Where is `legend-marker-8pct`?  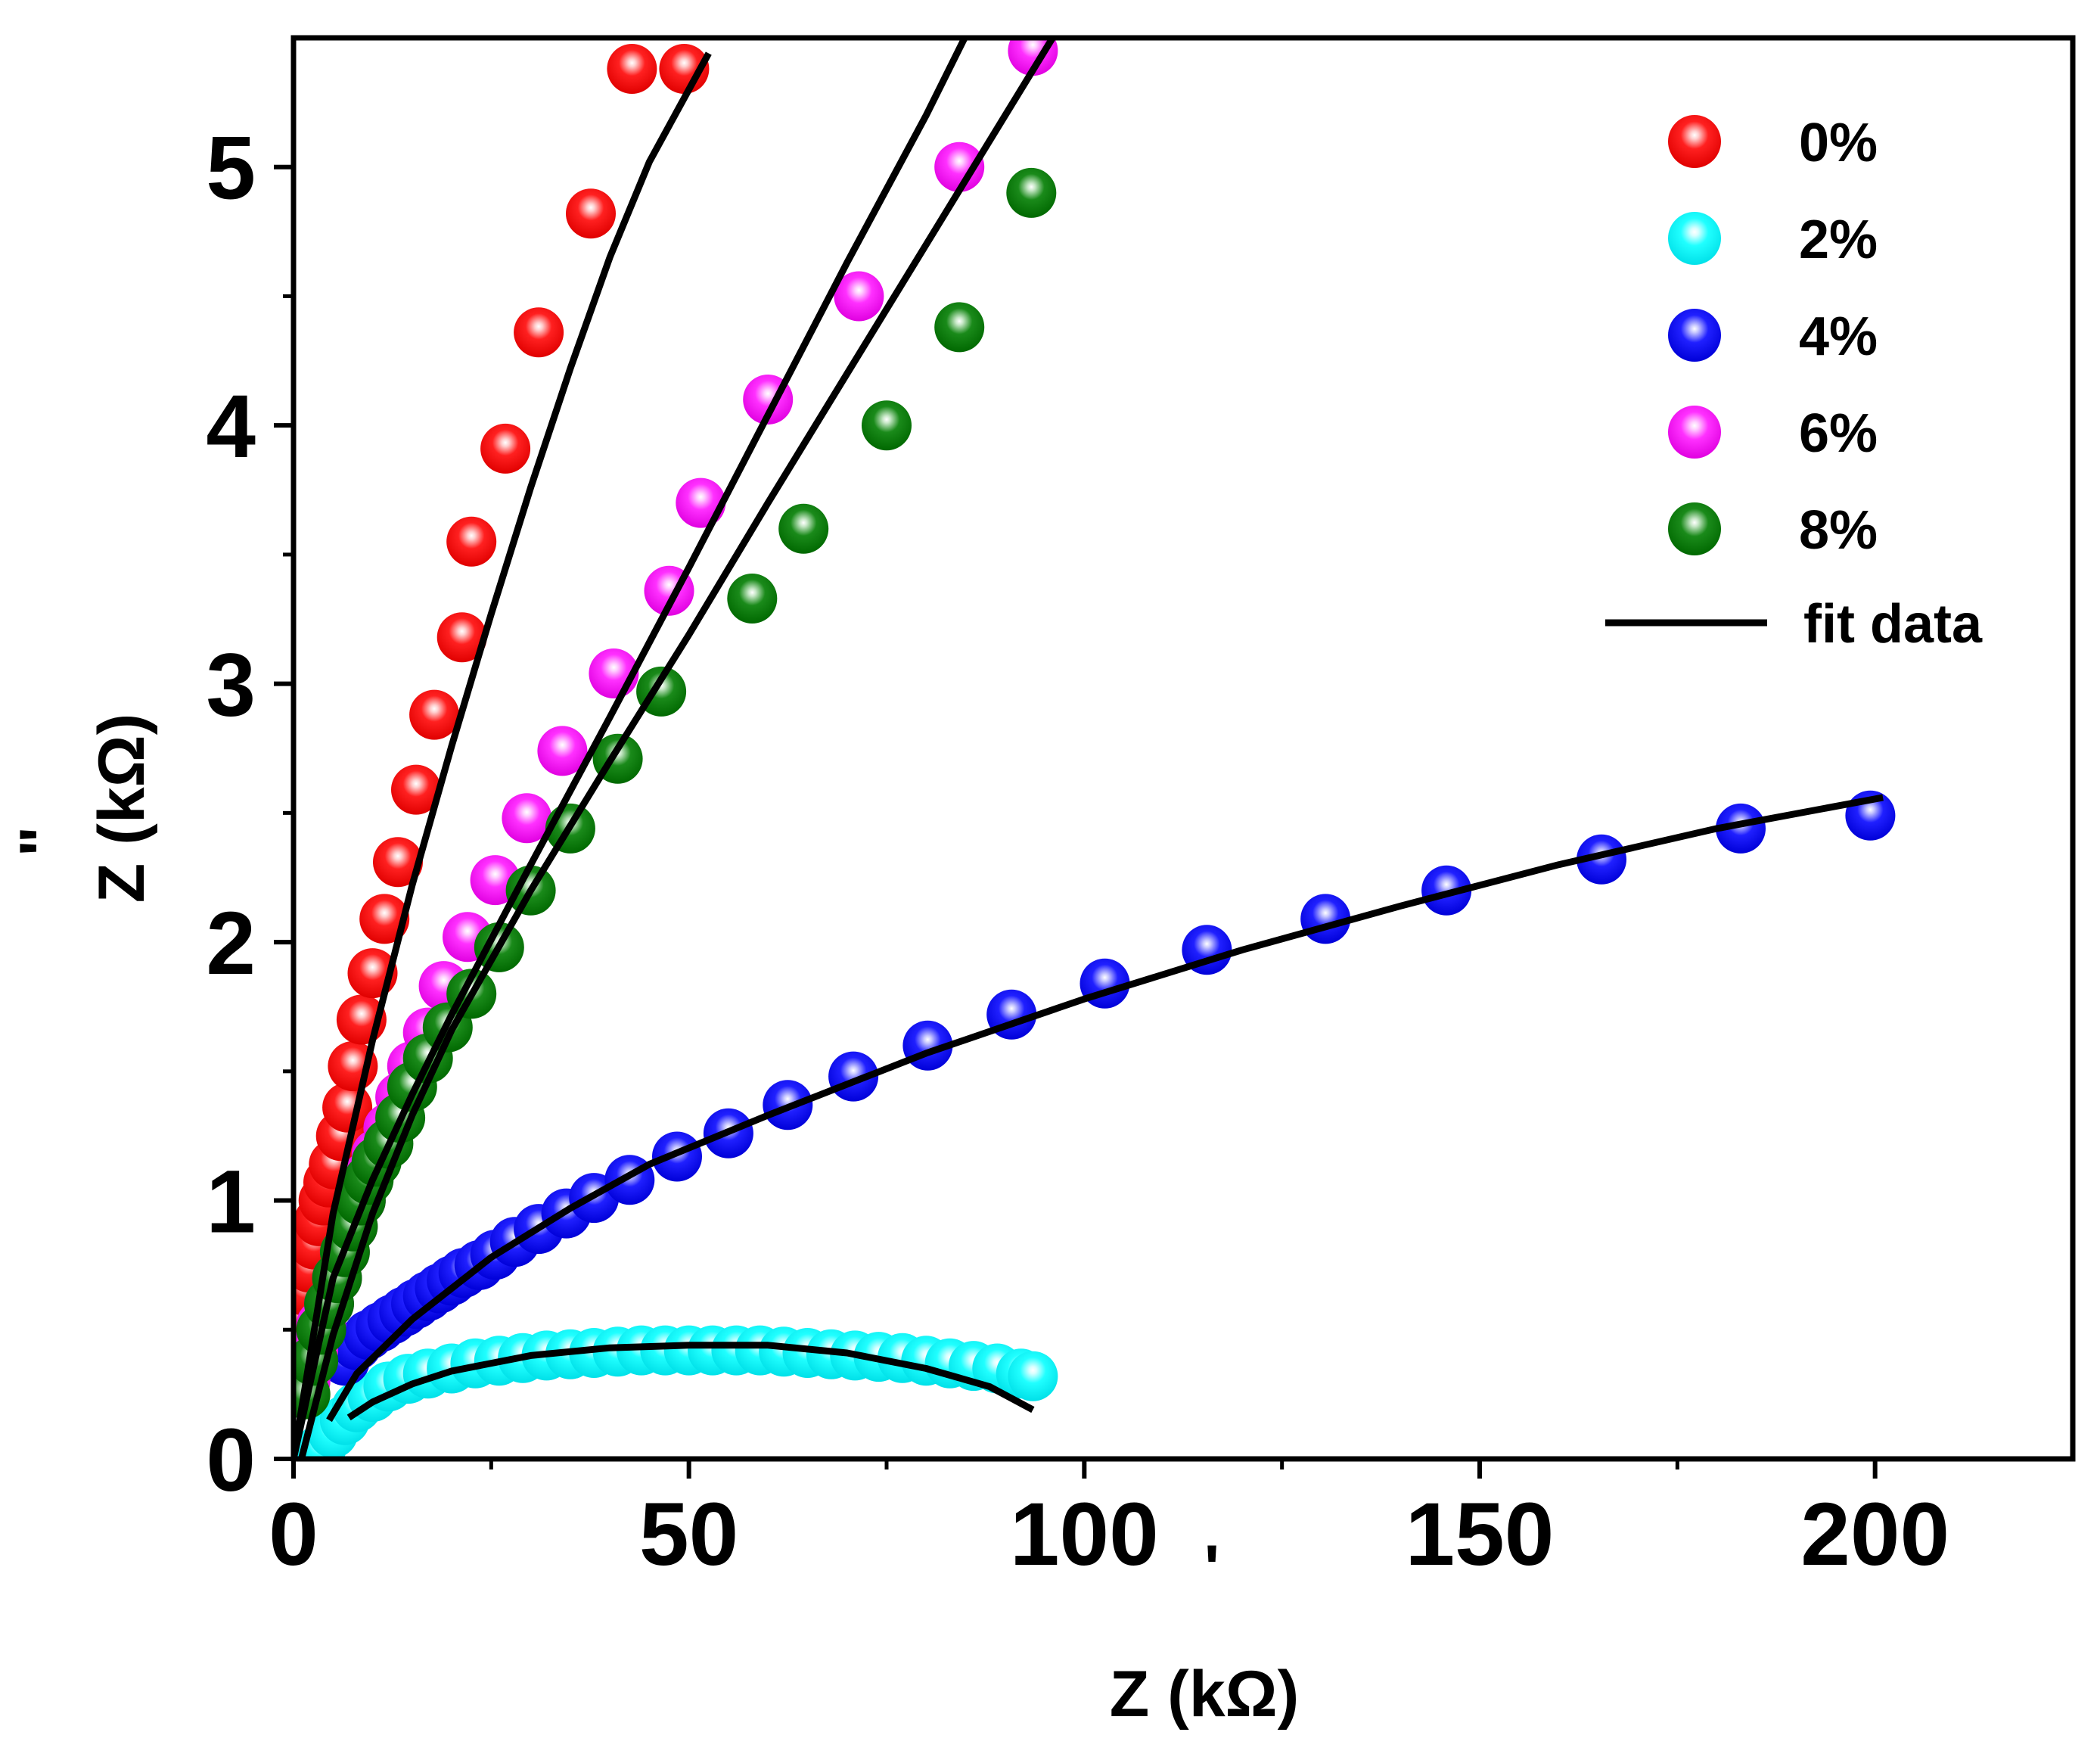 legend-marker-8pct is located at coordinates (1694, 528).